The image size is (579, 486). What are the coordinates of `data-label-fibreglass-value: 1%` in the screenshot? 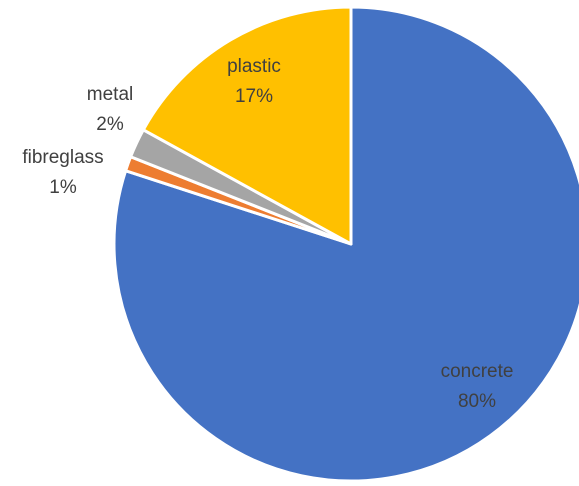 It's located at (63, 187).